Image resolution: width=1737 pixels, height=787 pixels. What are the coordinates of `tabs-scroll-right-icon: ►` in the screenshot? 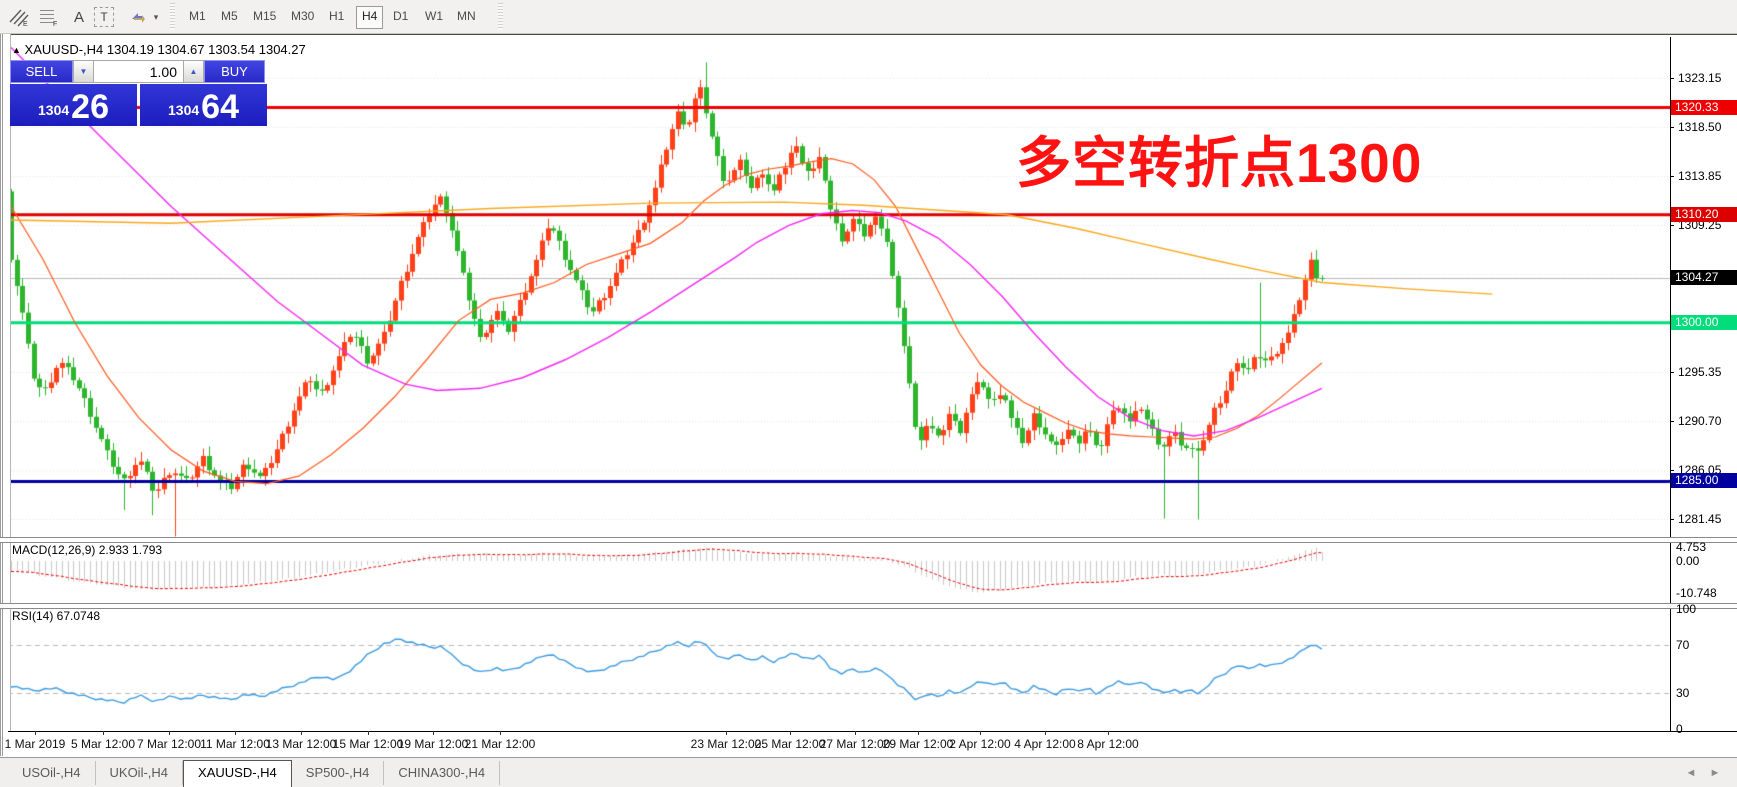 It's located at (1715, 773).